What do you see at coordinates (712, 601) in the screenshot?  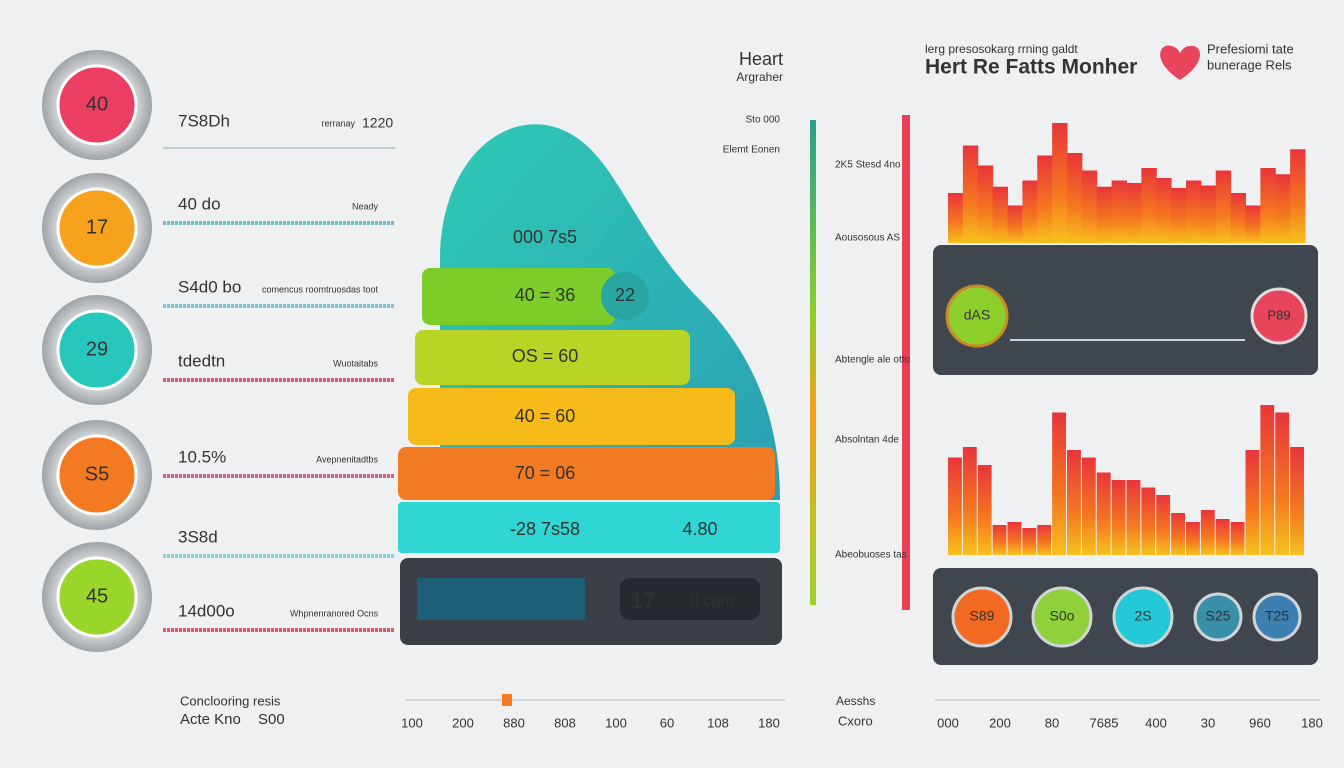 I see `label: 0 cpm` at bounding box center [712, 601].